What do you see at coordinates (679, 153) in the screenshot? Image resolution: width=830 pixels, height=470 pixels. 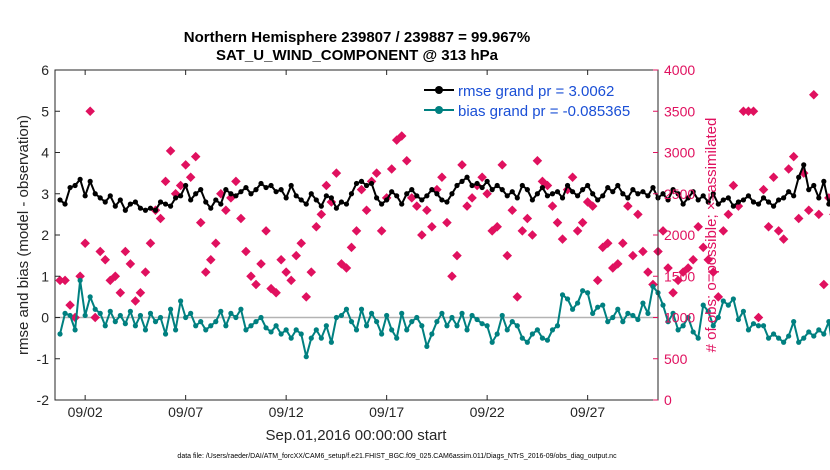 I see `y-right-tick-label: 3000` at bounding box center [679, 153].